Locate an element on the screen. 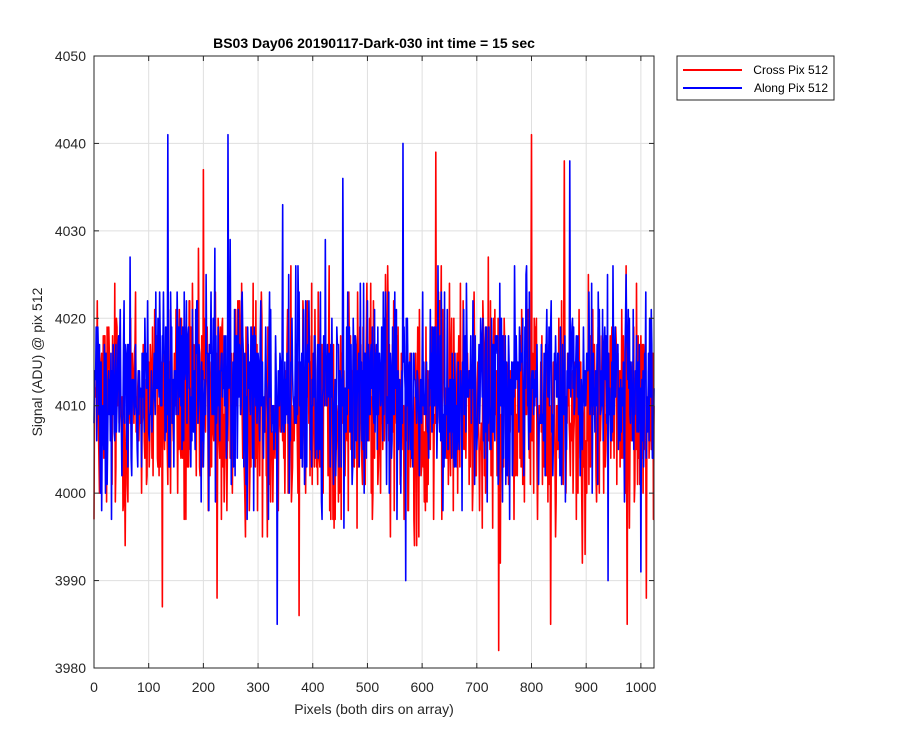  x-axis-label: Pixels (both dirs on array) is located at coordinates (374, 709).